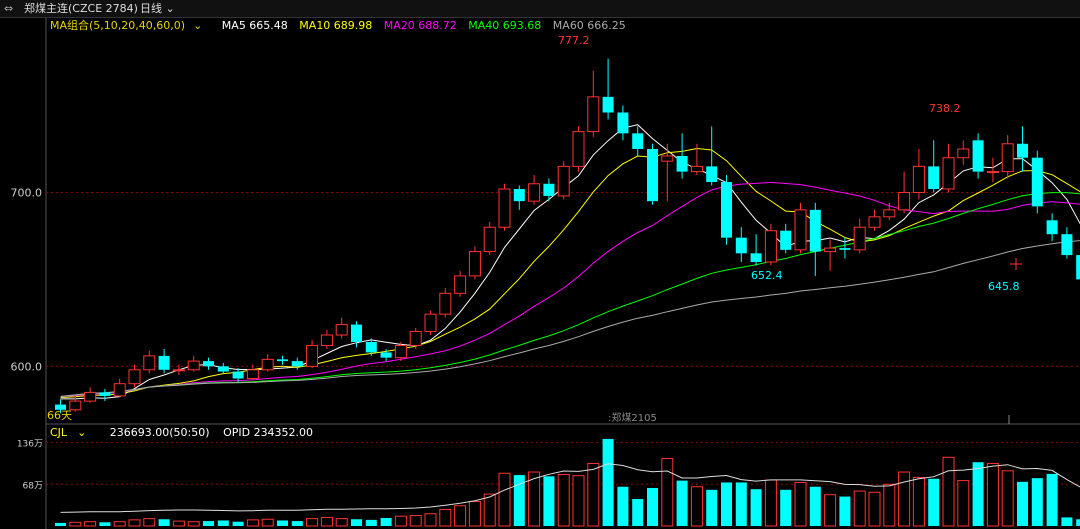  Describe the element at coordinates (27, 279) in the screenshot. I see `price-tick-labels: 700.0 600.0` at that location.